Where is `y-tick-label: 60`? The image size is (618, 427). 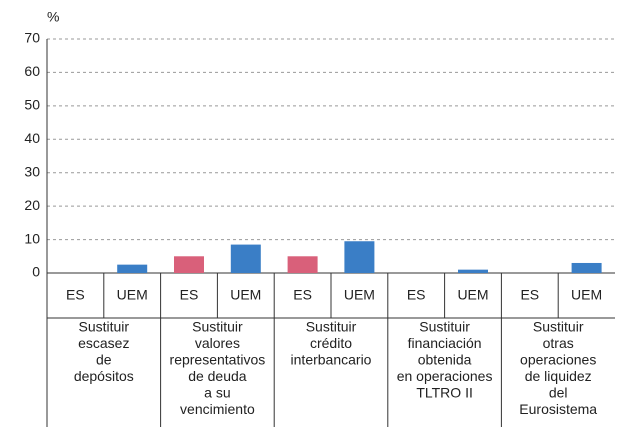 y-tick-label: 60 is located at coordinates (32, 71).